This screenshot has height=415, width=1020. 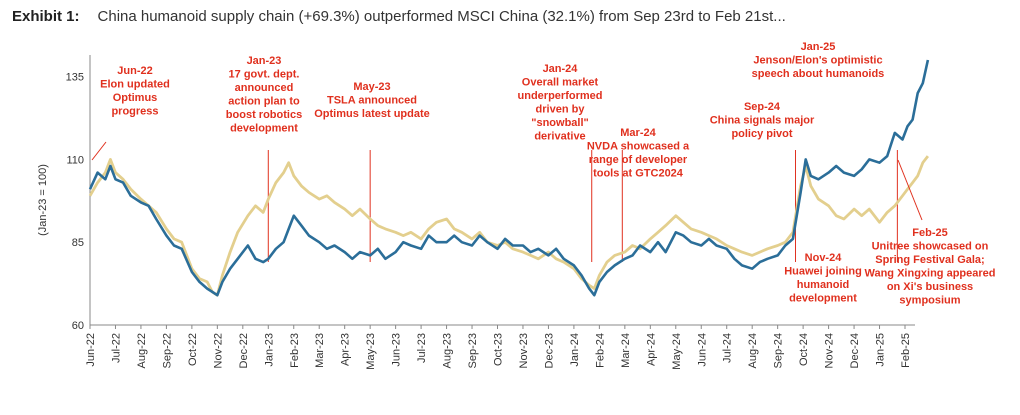 What do you see at coordinates (422, 348) in the screenshot?
I see `x-tick-label: Jul-23` at bounding box center [422, 348].